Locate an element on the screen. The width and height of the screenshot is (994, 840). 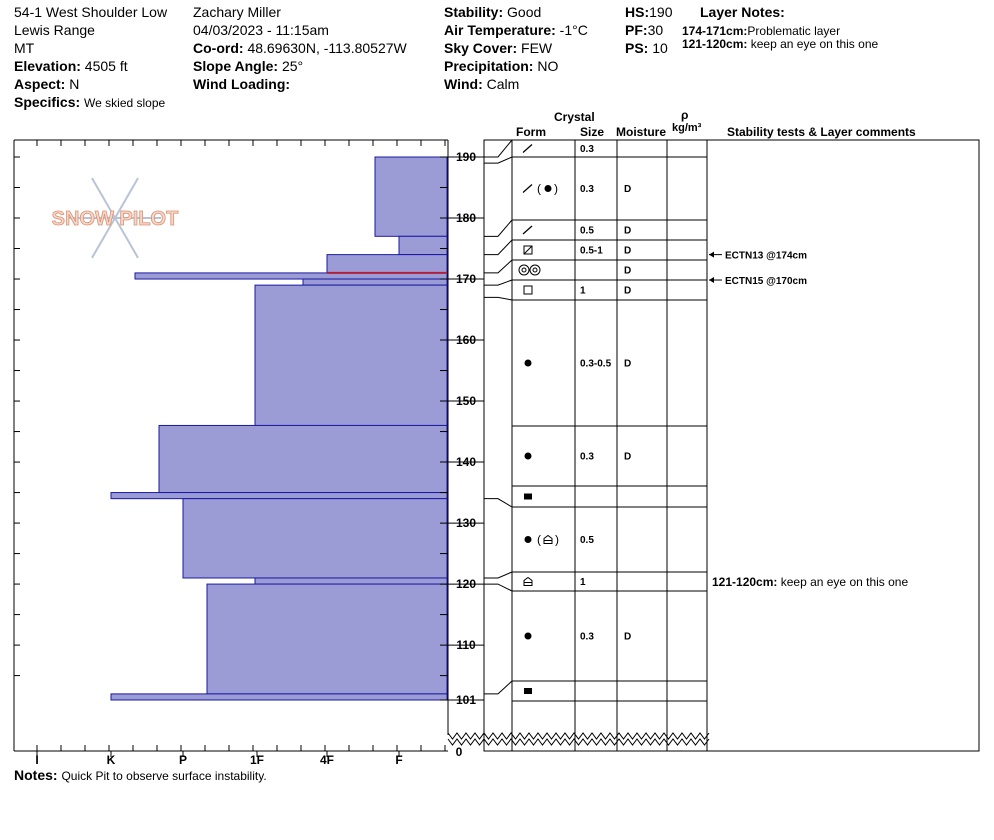
hs-value: 190 is located at coordinates (661, 12).